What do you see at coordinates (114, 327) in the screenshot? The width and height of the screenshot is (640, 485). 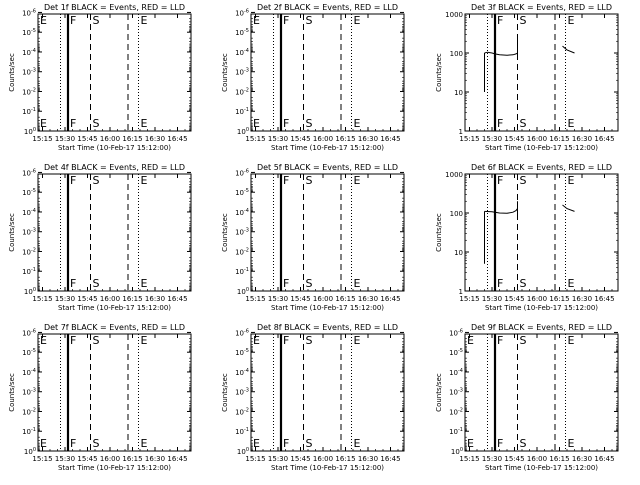 I see `chart-title: Det 7f BLACK = Events, RED = LLD` at bounding box center [114, 327].